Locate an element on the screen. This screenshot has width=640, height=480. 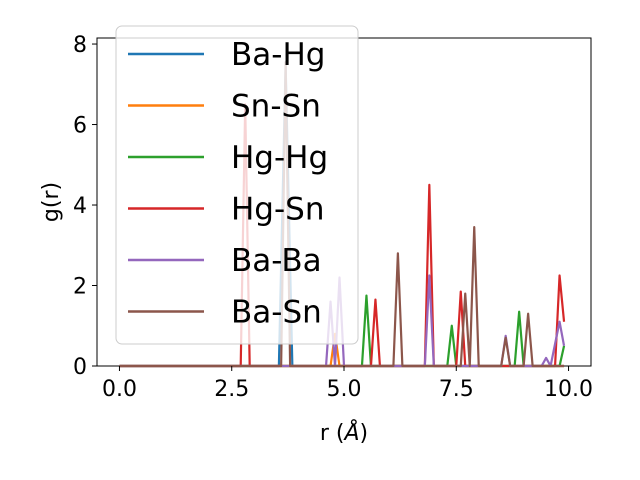
x-axis-label: r (Å) is located at coordinates (344, 432).